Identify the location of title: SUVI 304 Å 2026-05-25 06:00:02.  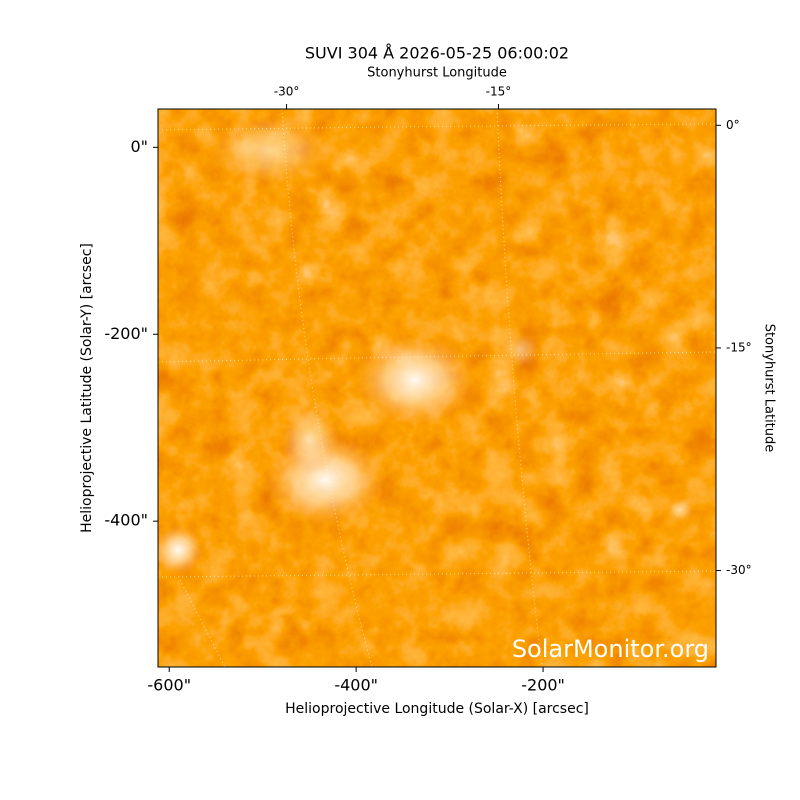
(437, 53).